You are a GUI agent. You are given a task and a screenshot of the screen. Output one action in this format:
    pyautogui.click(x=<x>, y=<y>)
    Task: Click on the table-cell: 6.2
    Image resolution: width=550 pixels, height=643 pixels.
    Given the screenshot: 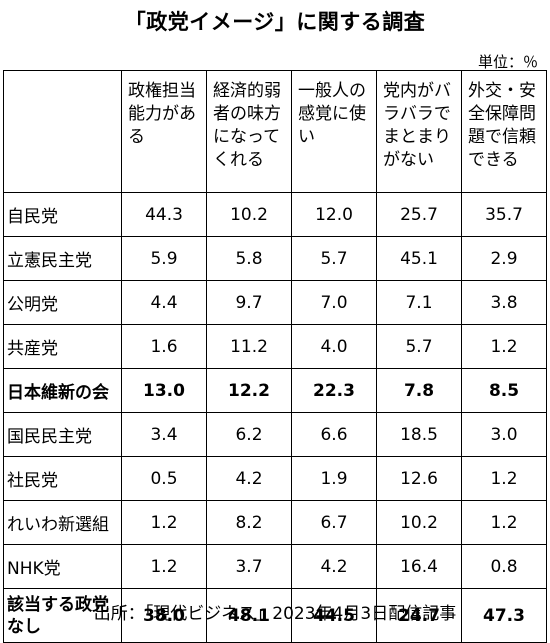 What is the action you would take?
    pyautogui.click(x=249, y=434)
    